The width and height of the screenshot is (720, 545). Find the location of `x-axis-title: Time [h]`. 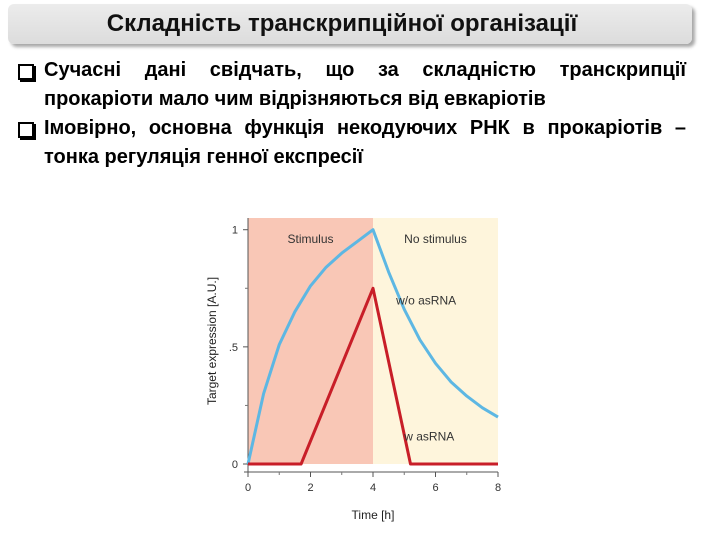

x-axis-title: Time [h] is located at coordinates (373, 515).